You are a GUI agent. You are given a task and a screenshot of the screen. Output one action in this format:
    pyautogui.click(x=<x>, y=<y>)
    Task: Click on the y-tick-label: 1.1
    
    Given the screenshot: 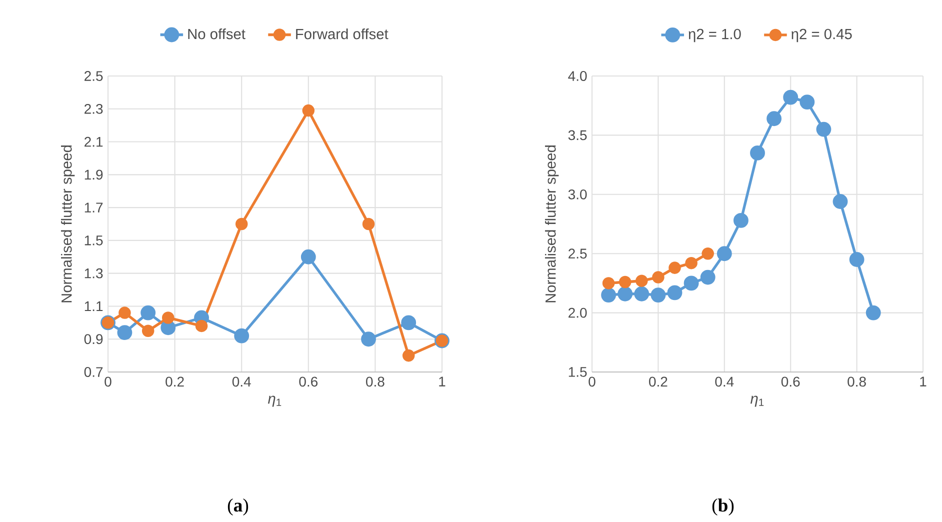 What is the action you would take?
    pyautogui.click(x=93, y=306)
    